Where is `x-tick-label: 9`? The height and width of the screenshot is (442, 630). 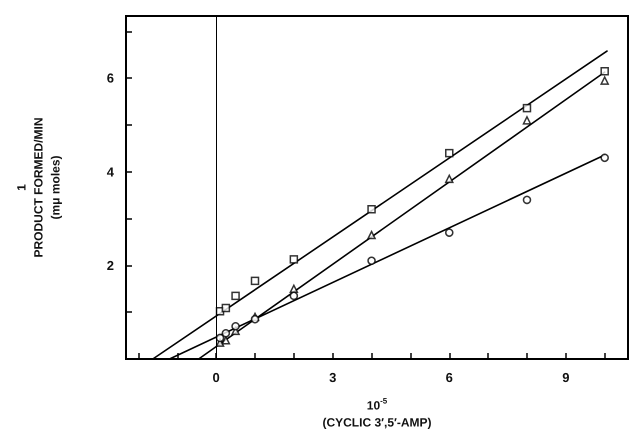
x-tick-label: 9 is located at coordinates (566, 377).